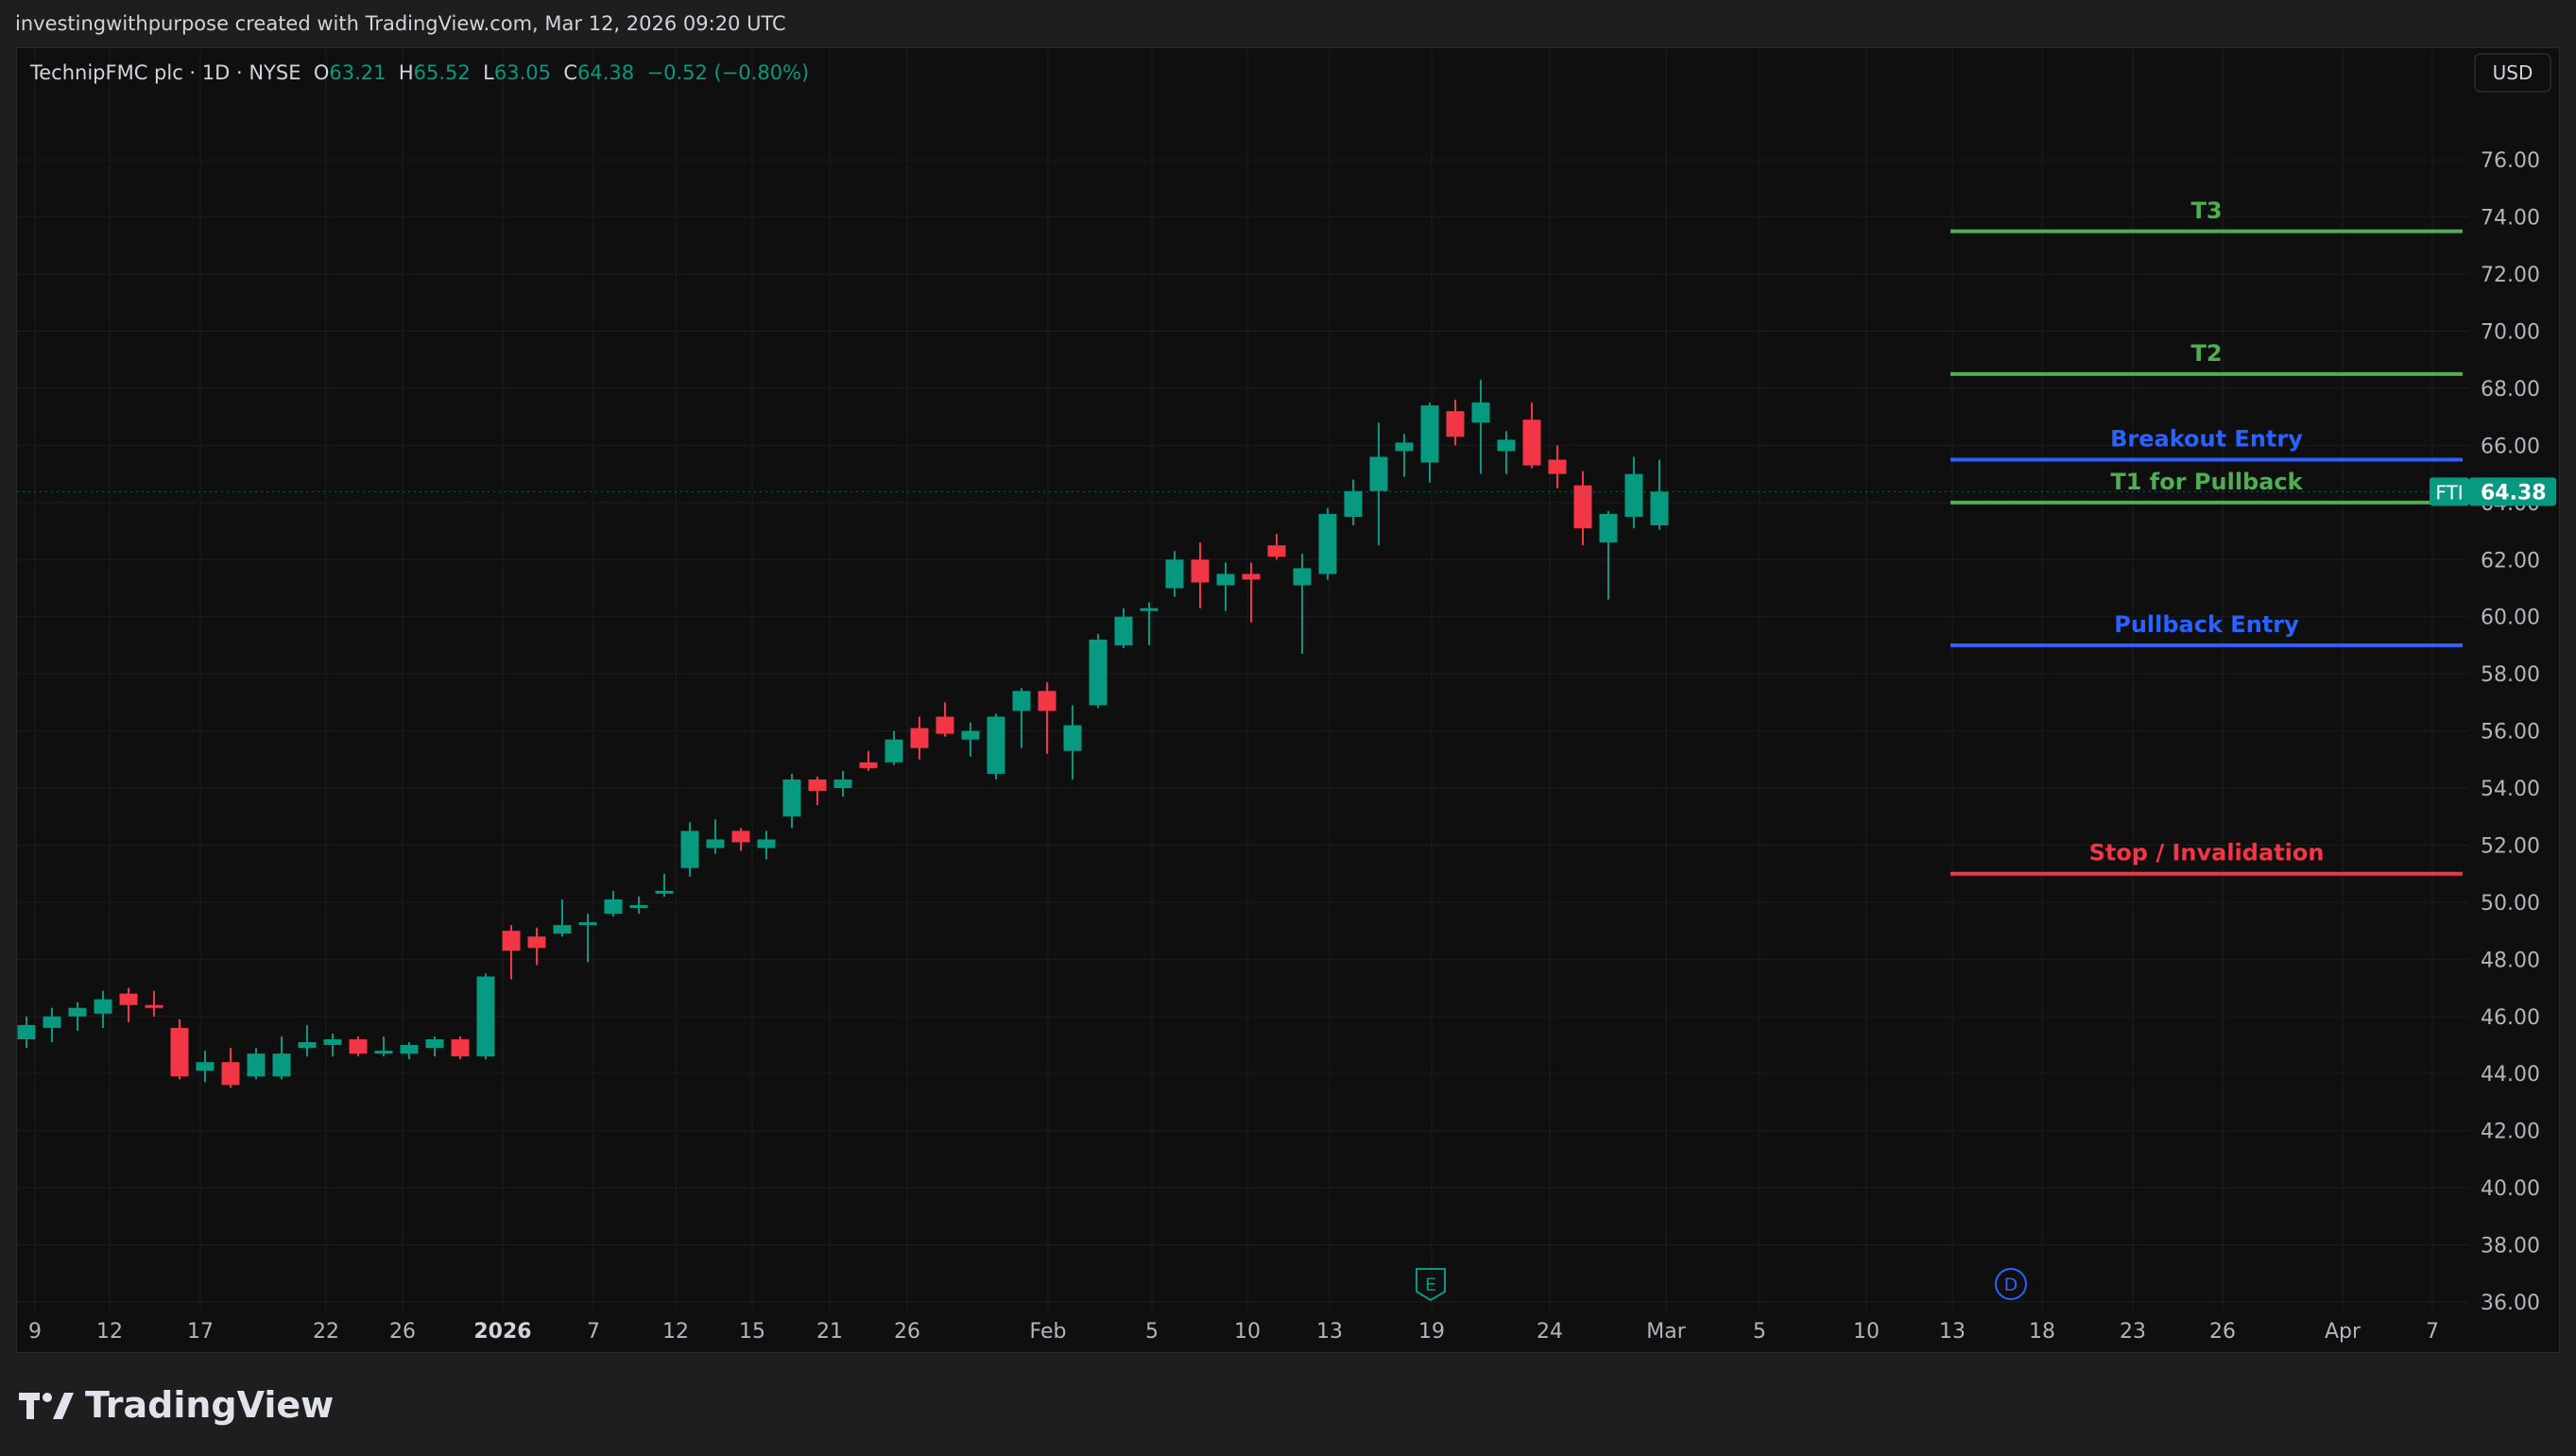 The width and height of the screenshot is (2576, 1456). I want to click on dividend-marker, so click(2011, 1284).